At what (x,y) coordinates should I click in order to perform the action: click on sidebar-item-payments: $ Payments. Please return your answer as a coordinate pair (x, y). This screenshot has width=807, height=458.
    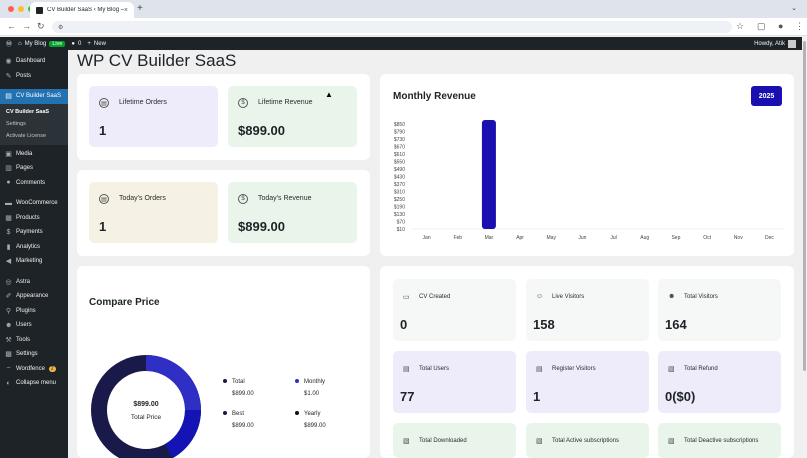
    Looking at the image, I should click on (34, 232).